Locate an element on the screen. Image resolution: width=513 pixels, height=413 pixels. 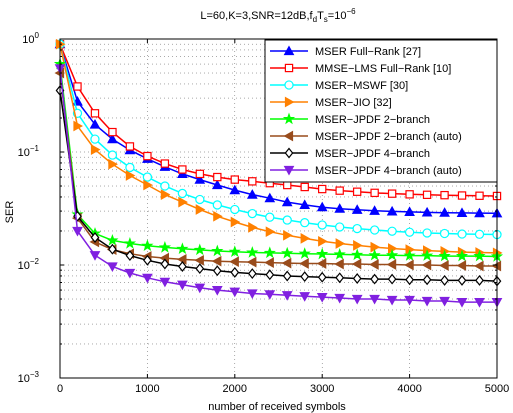
legend-item: MMSE−LMS Full−Rank [10] is located at coordinates (360, 69).